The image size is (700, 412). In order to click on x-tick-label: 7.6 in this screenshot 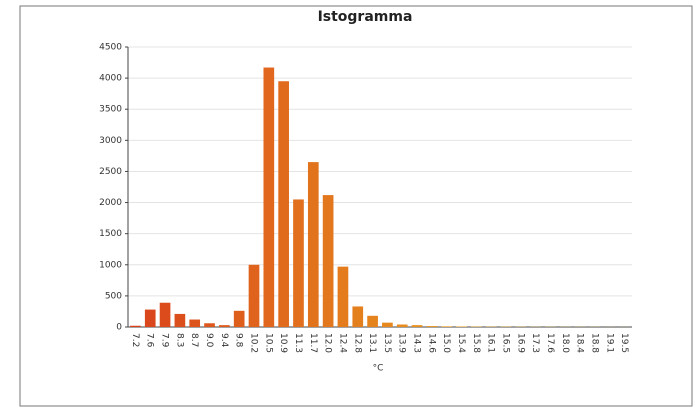, I will do `click(150, 340)`.